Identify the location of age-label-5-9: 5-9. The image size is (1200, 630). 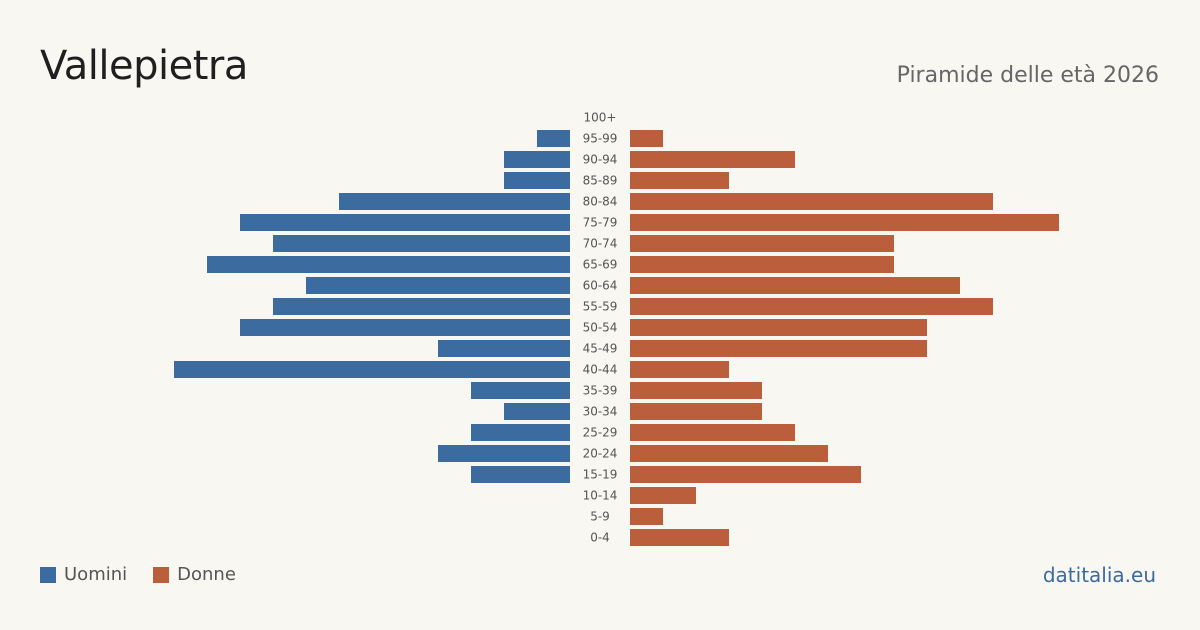
(600, 517).